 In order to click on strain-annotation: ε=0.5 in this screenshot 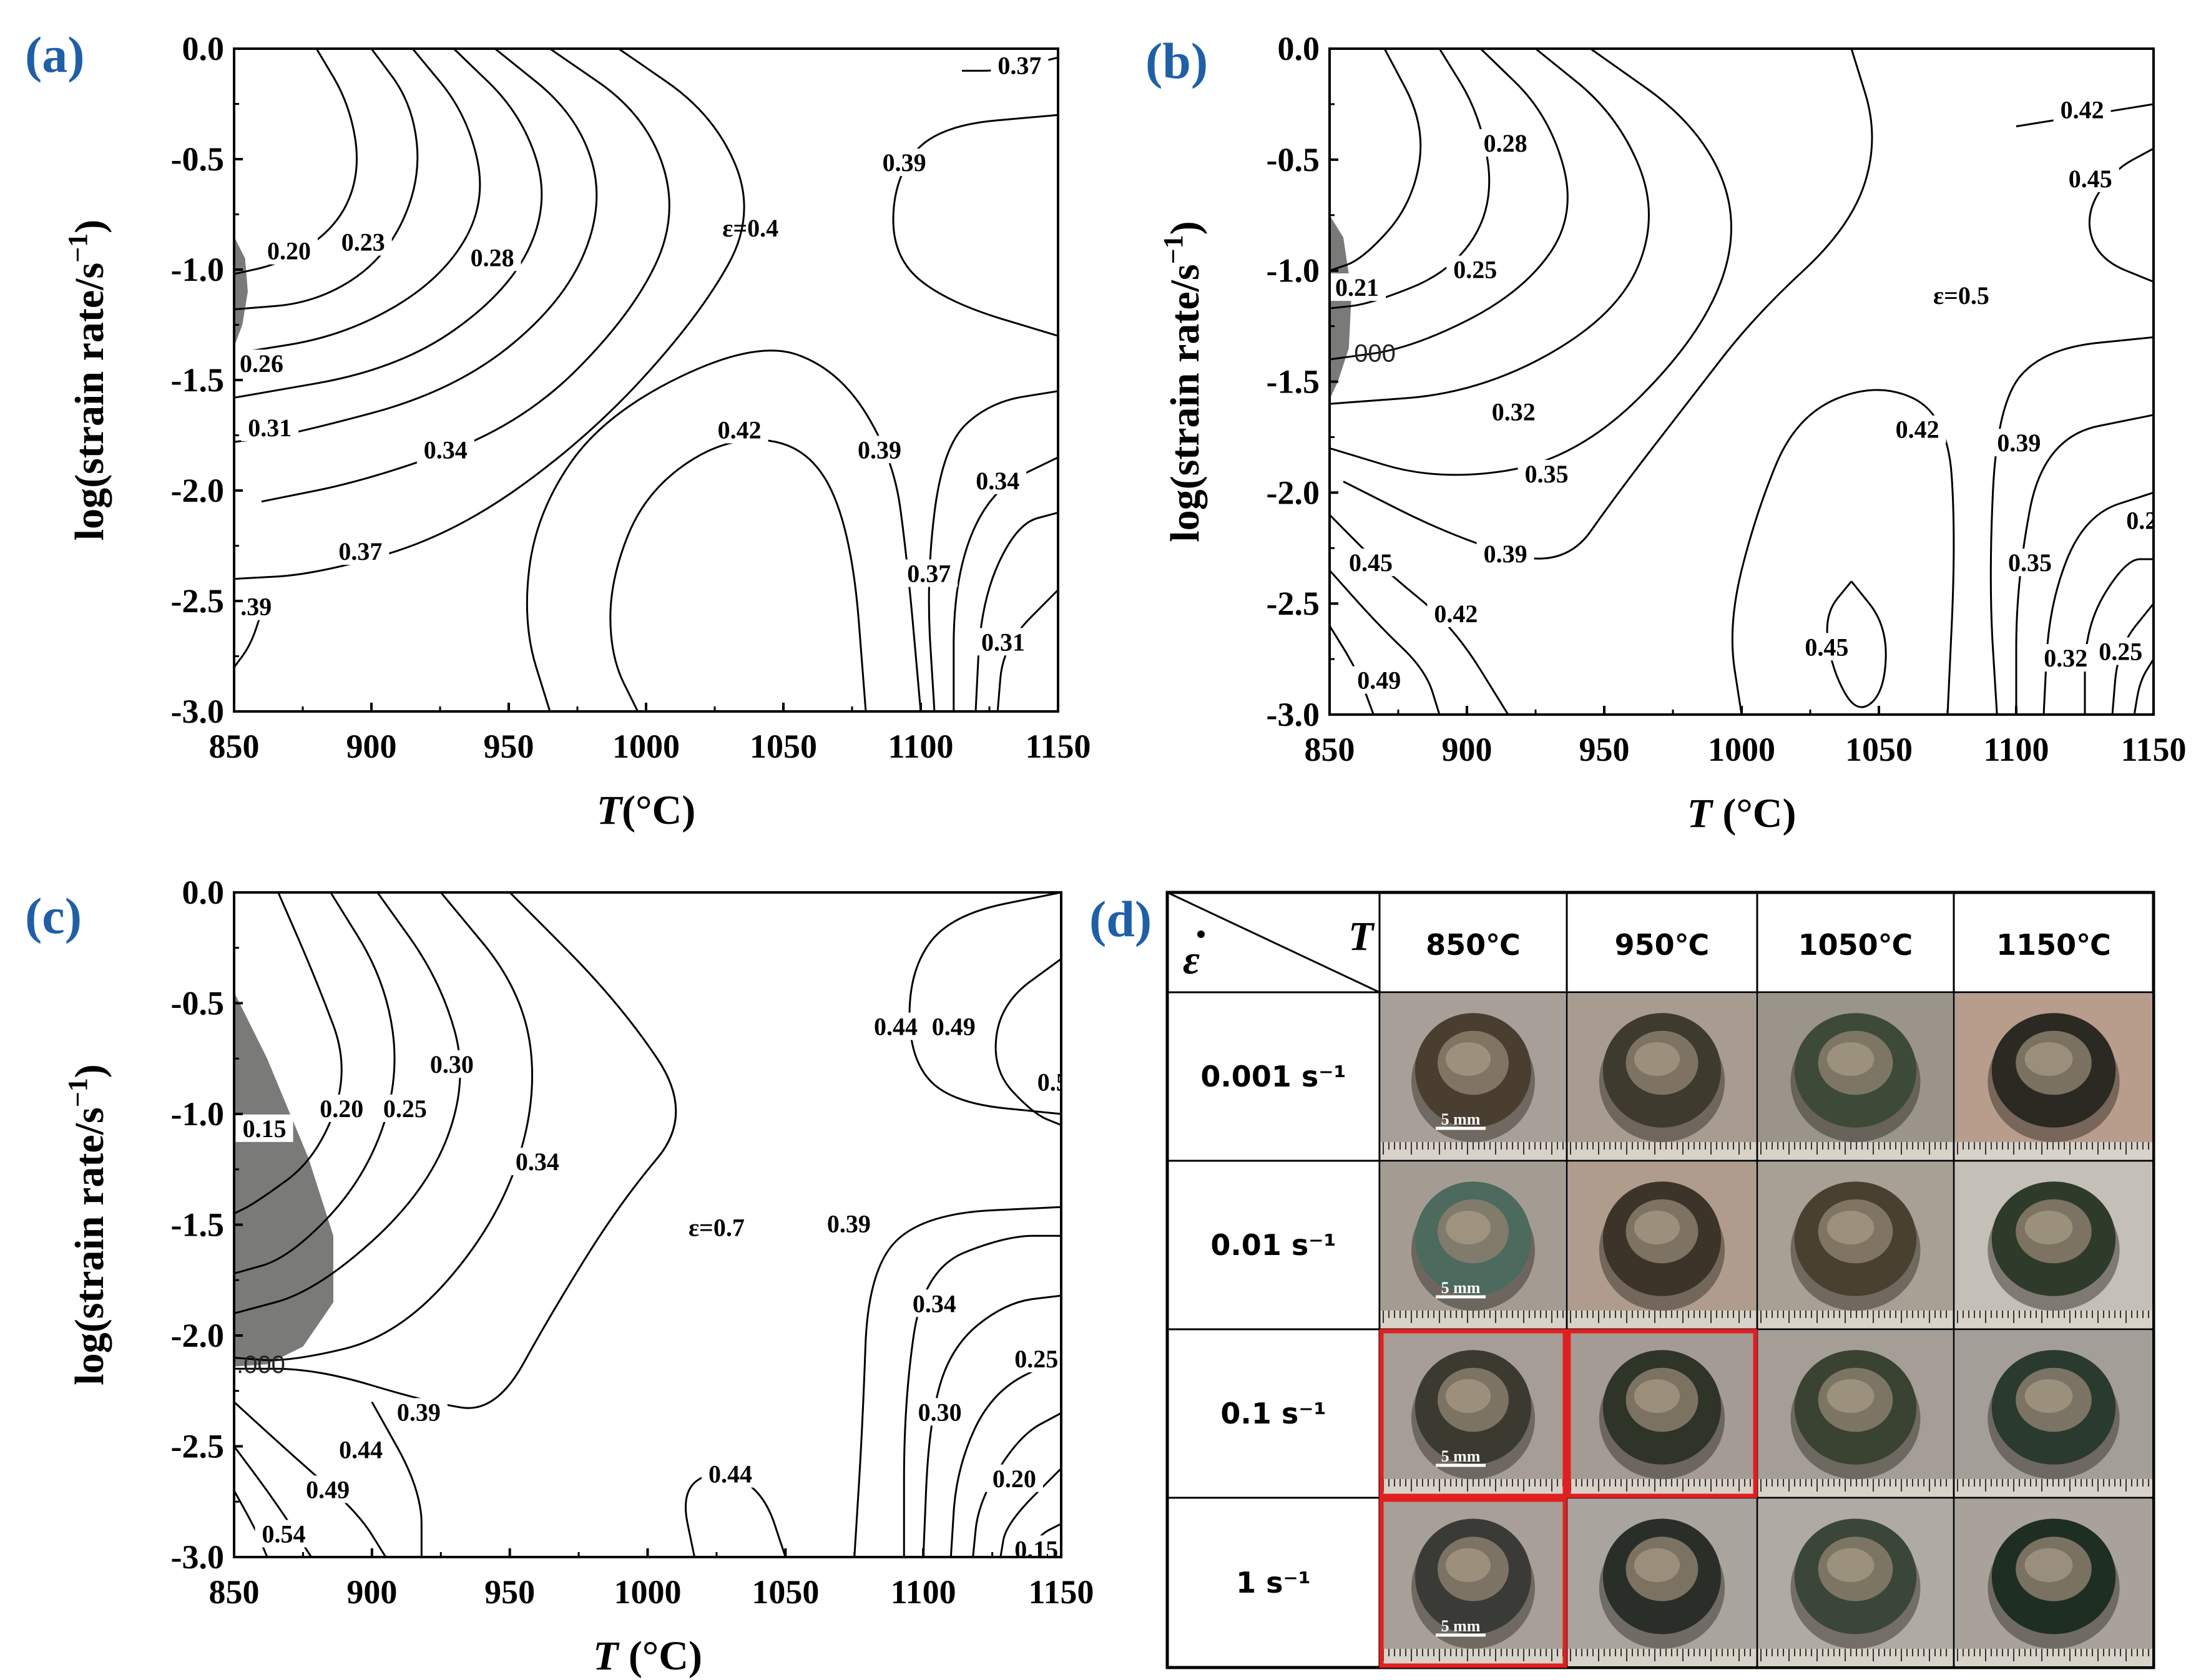, I will do `click(1961, 295)`.